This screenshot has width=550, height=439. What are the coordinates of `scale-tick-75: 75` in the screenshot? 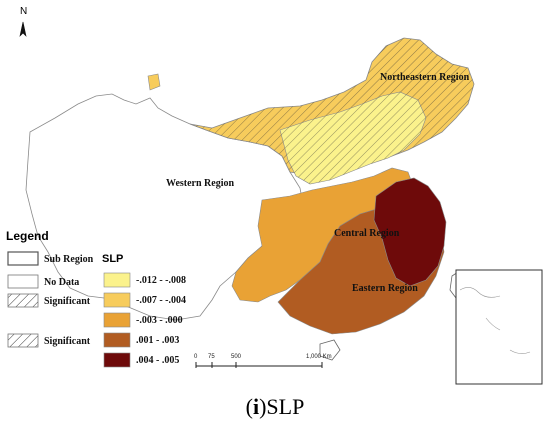 It's located at (211, 357).